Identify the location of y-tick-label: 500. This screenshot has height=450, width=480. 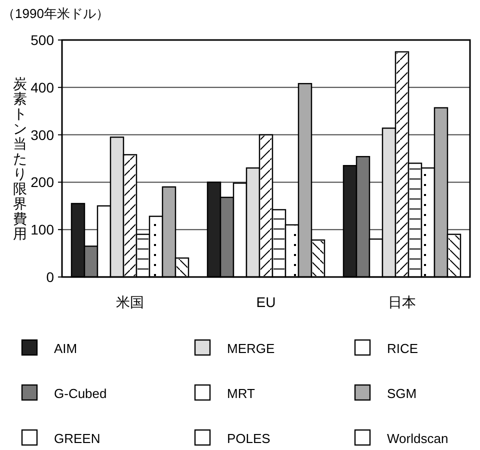
(42, 40).